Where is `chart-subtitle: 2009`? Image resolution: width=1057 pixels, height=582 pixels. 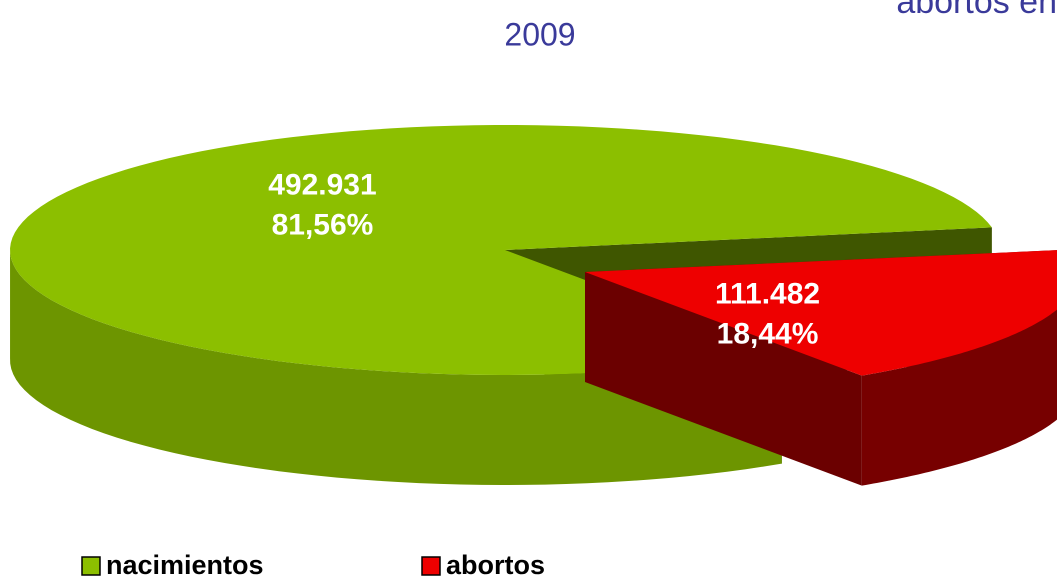
chart-subtitle: 2009 is located at coordinates (539, 34).